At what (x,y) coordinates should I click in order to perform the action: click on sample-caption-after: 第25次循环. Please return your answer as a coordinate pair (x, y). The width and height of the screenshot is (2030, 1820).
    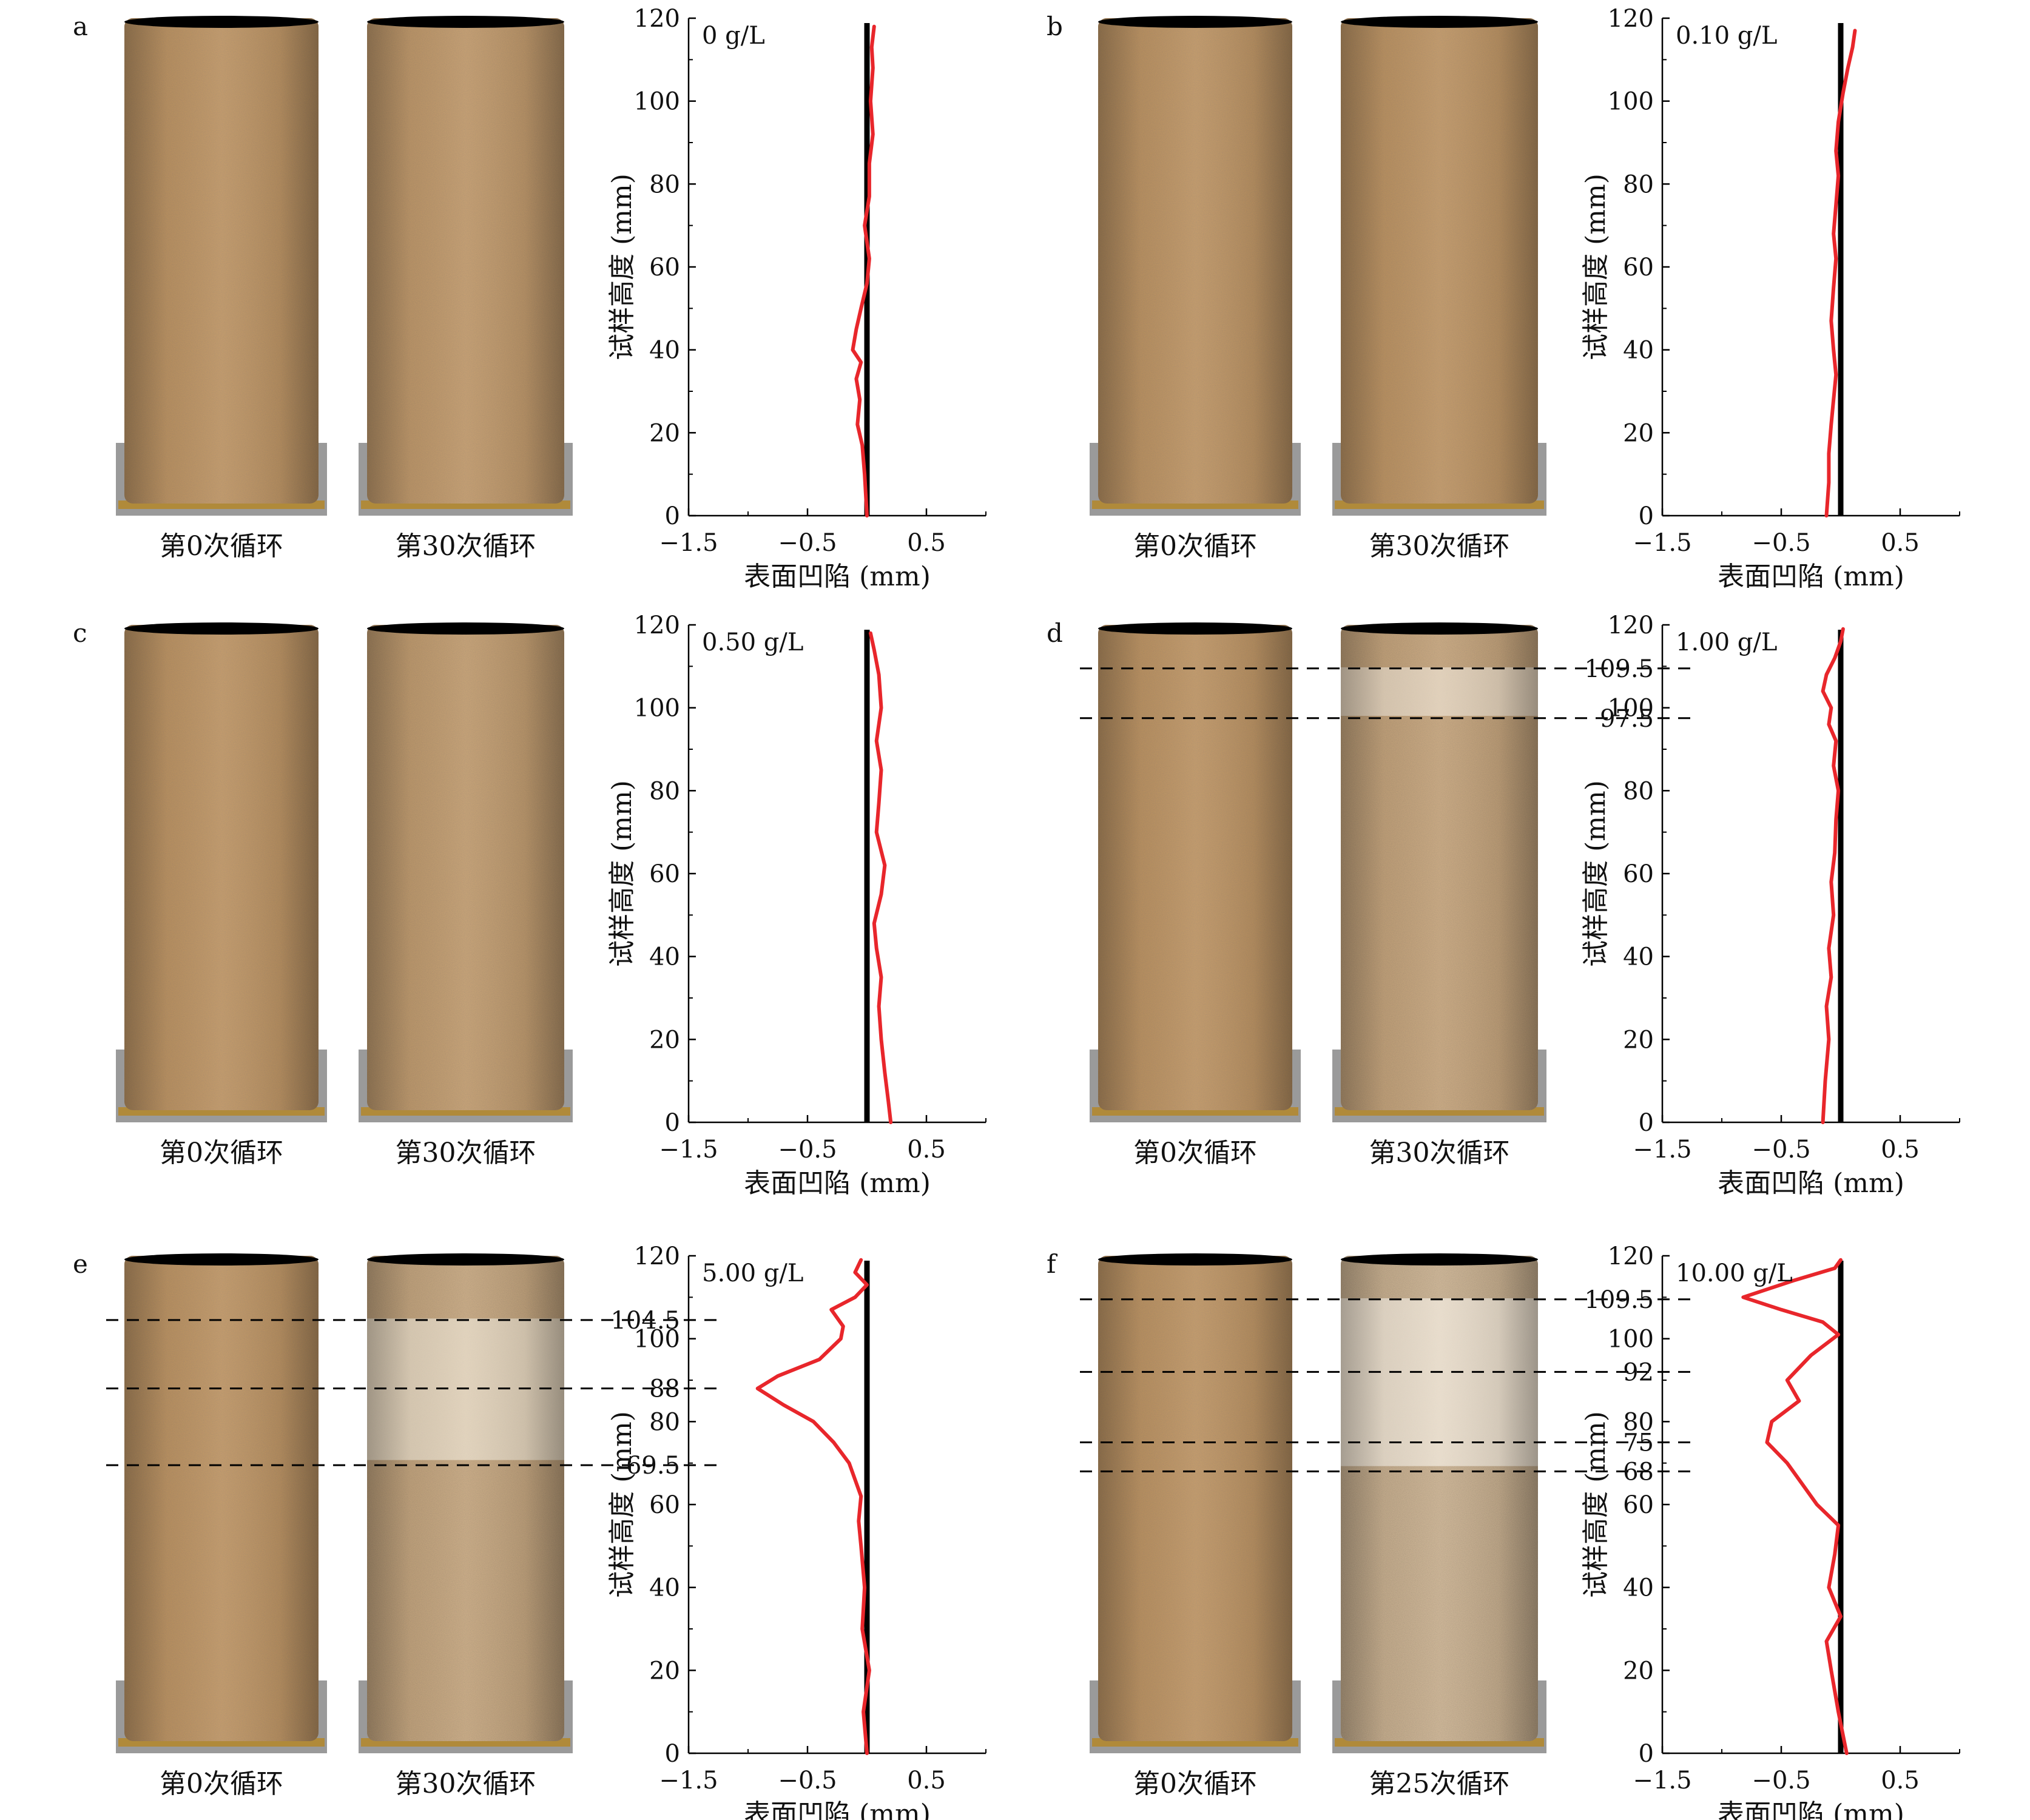
    Looking at the image, I should click on (1439, 1783).